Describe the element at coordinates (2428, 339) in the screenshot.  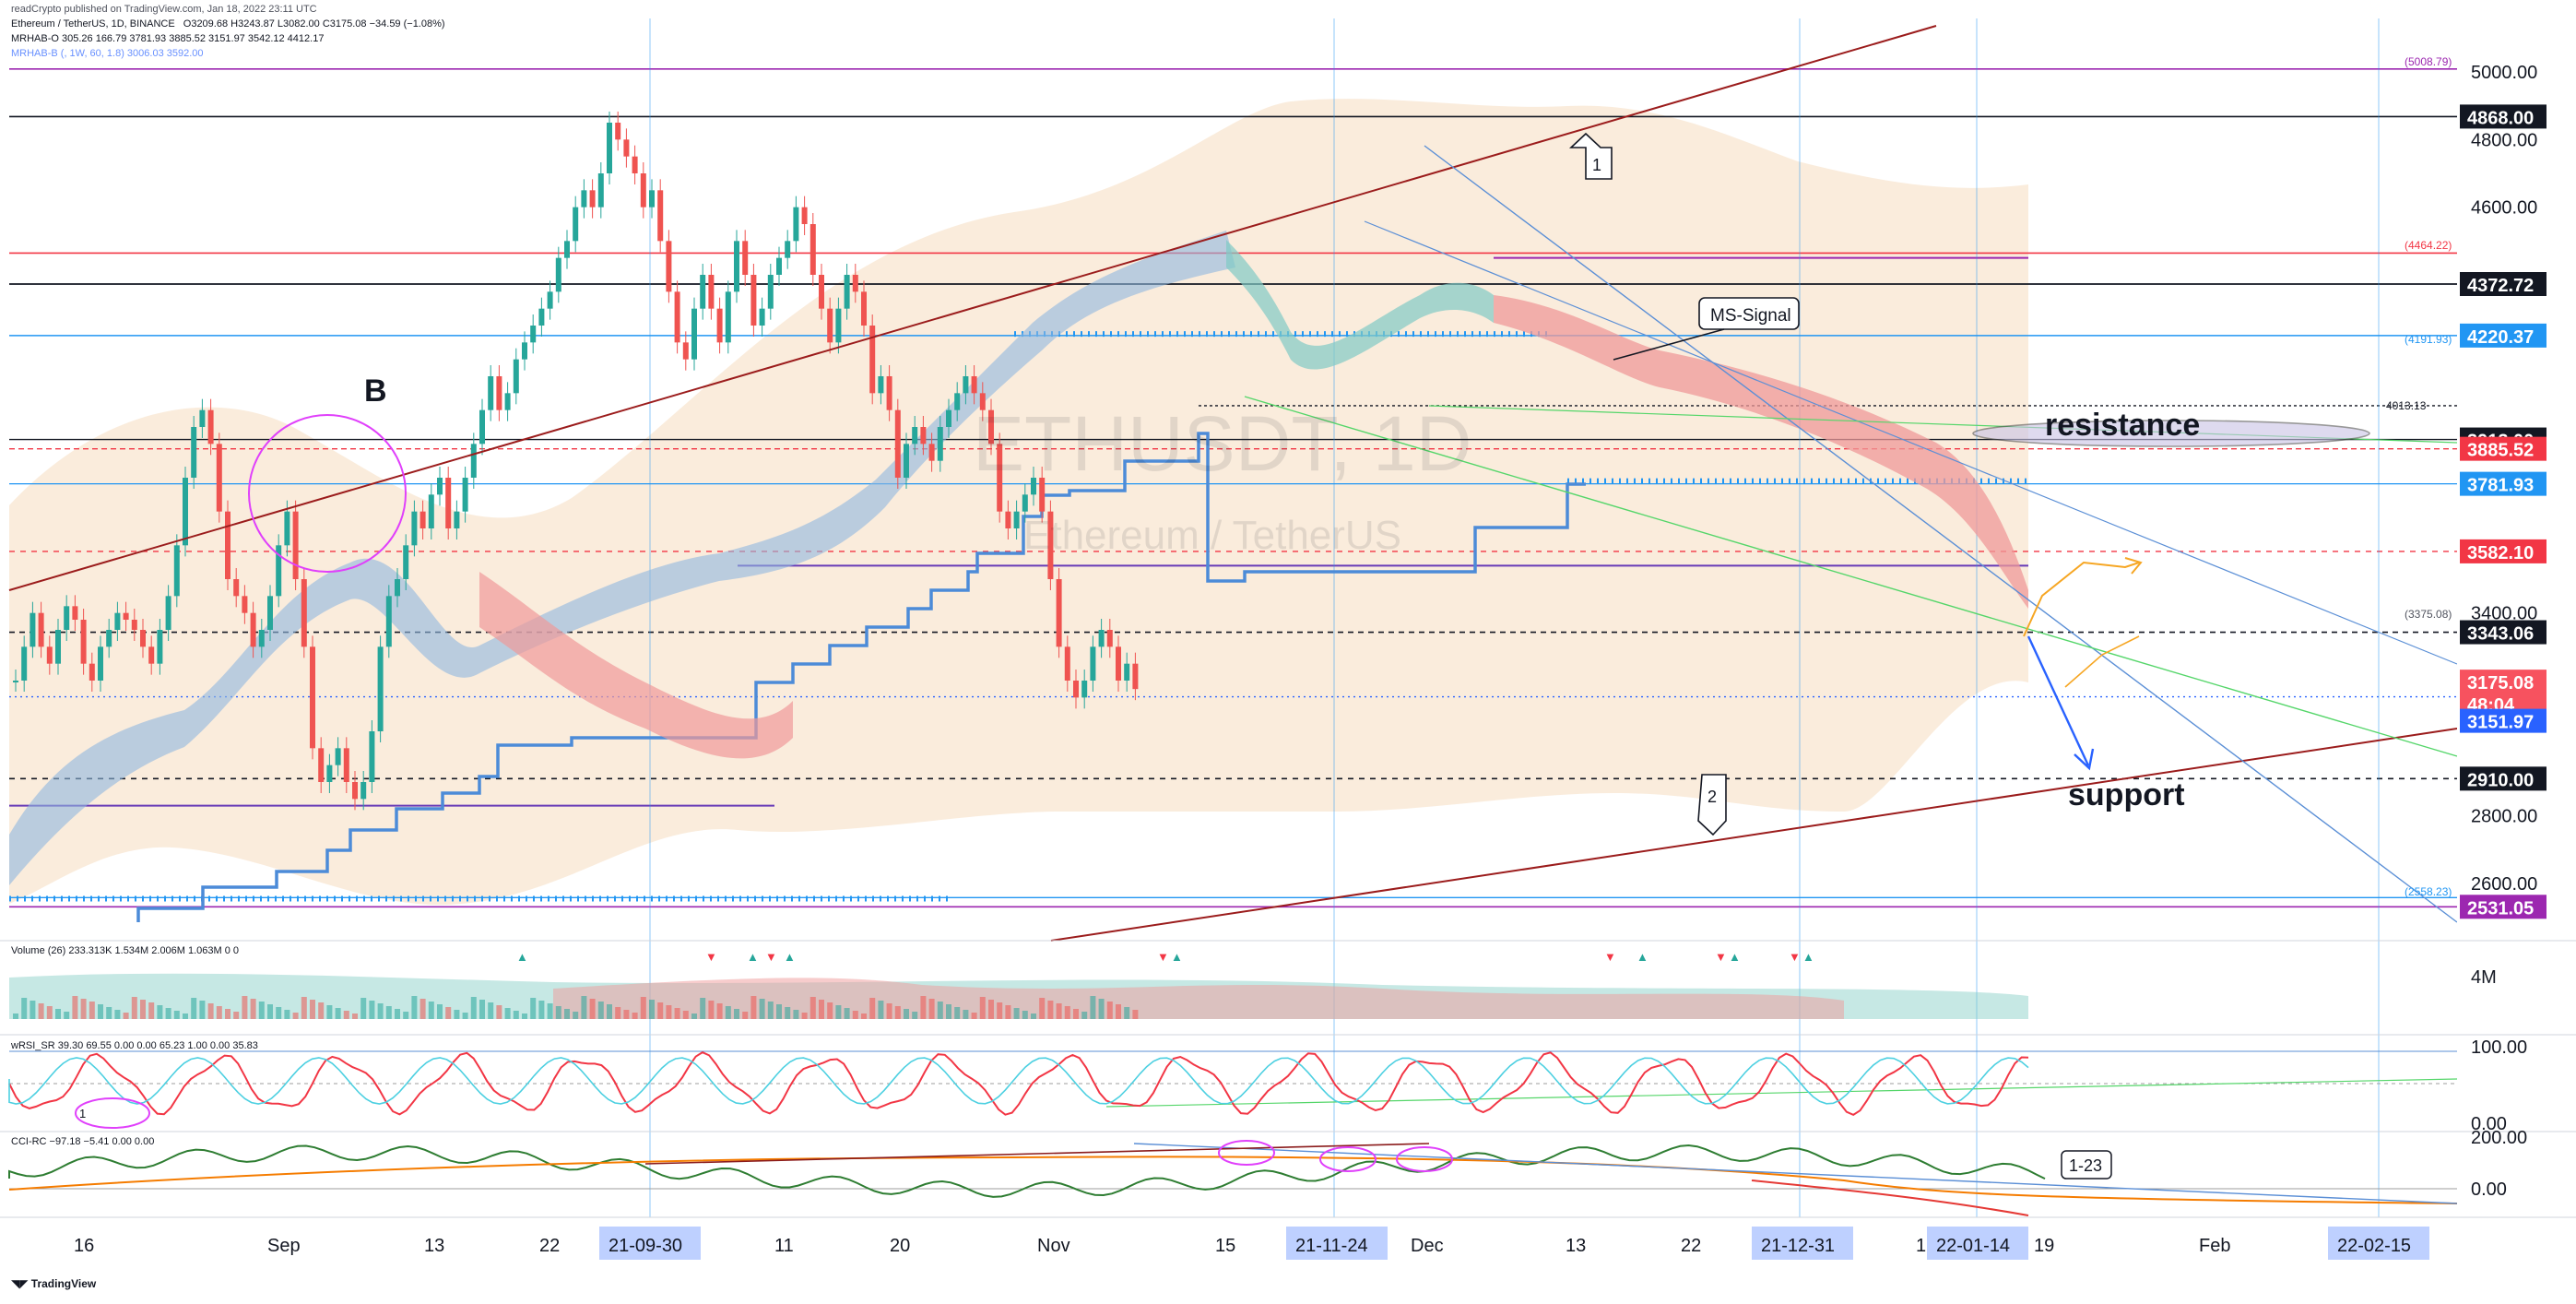
I see `level-annotation: (4191.93)` at that location.